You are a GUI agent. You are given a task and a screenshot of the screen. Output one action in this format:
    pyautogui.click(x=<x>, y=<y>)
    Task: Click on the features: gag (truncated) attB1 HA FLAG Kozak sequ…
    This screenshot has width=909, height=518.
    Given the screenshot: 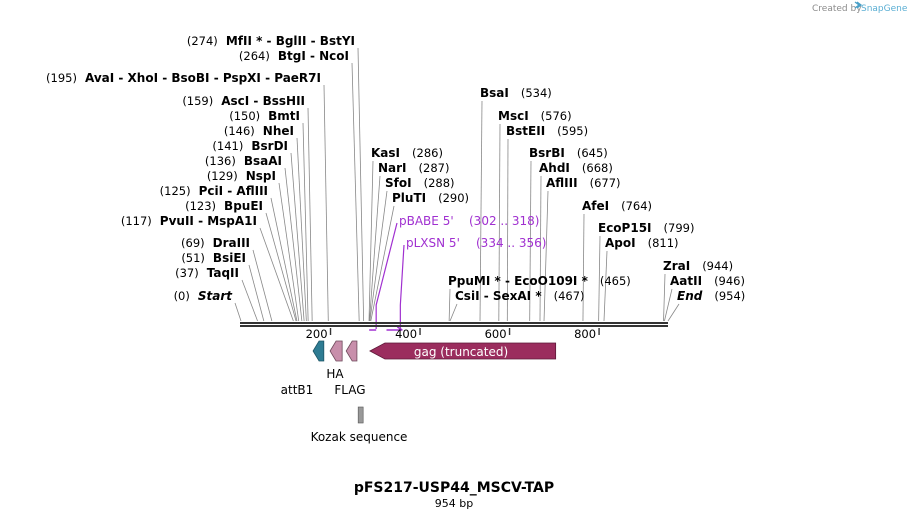 What is the action you would take?
    pyautogui.click(x=419, y=392)
    